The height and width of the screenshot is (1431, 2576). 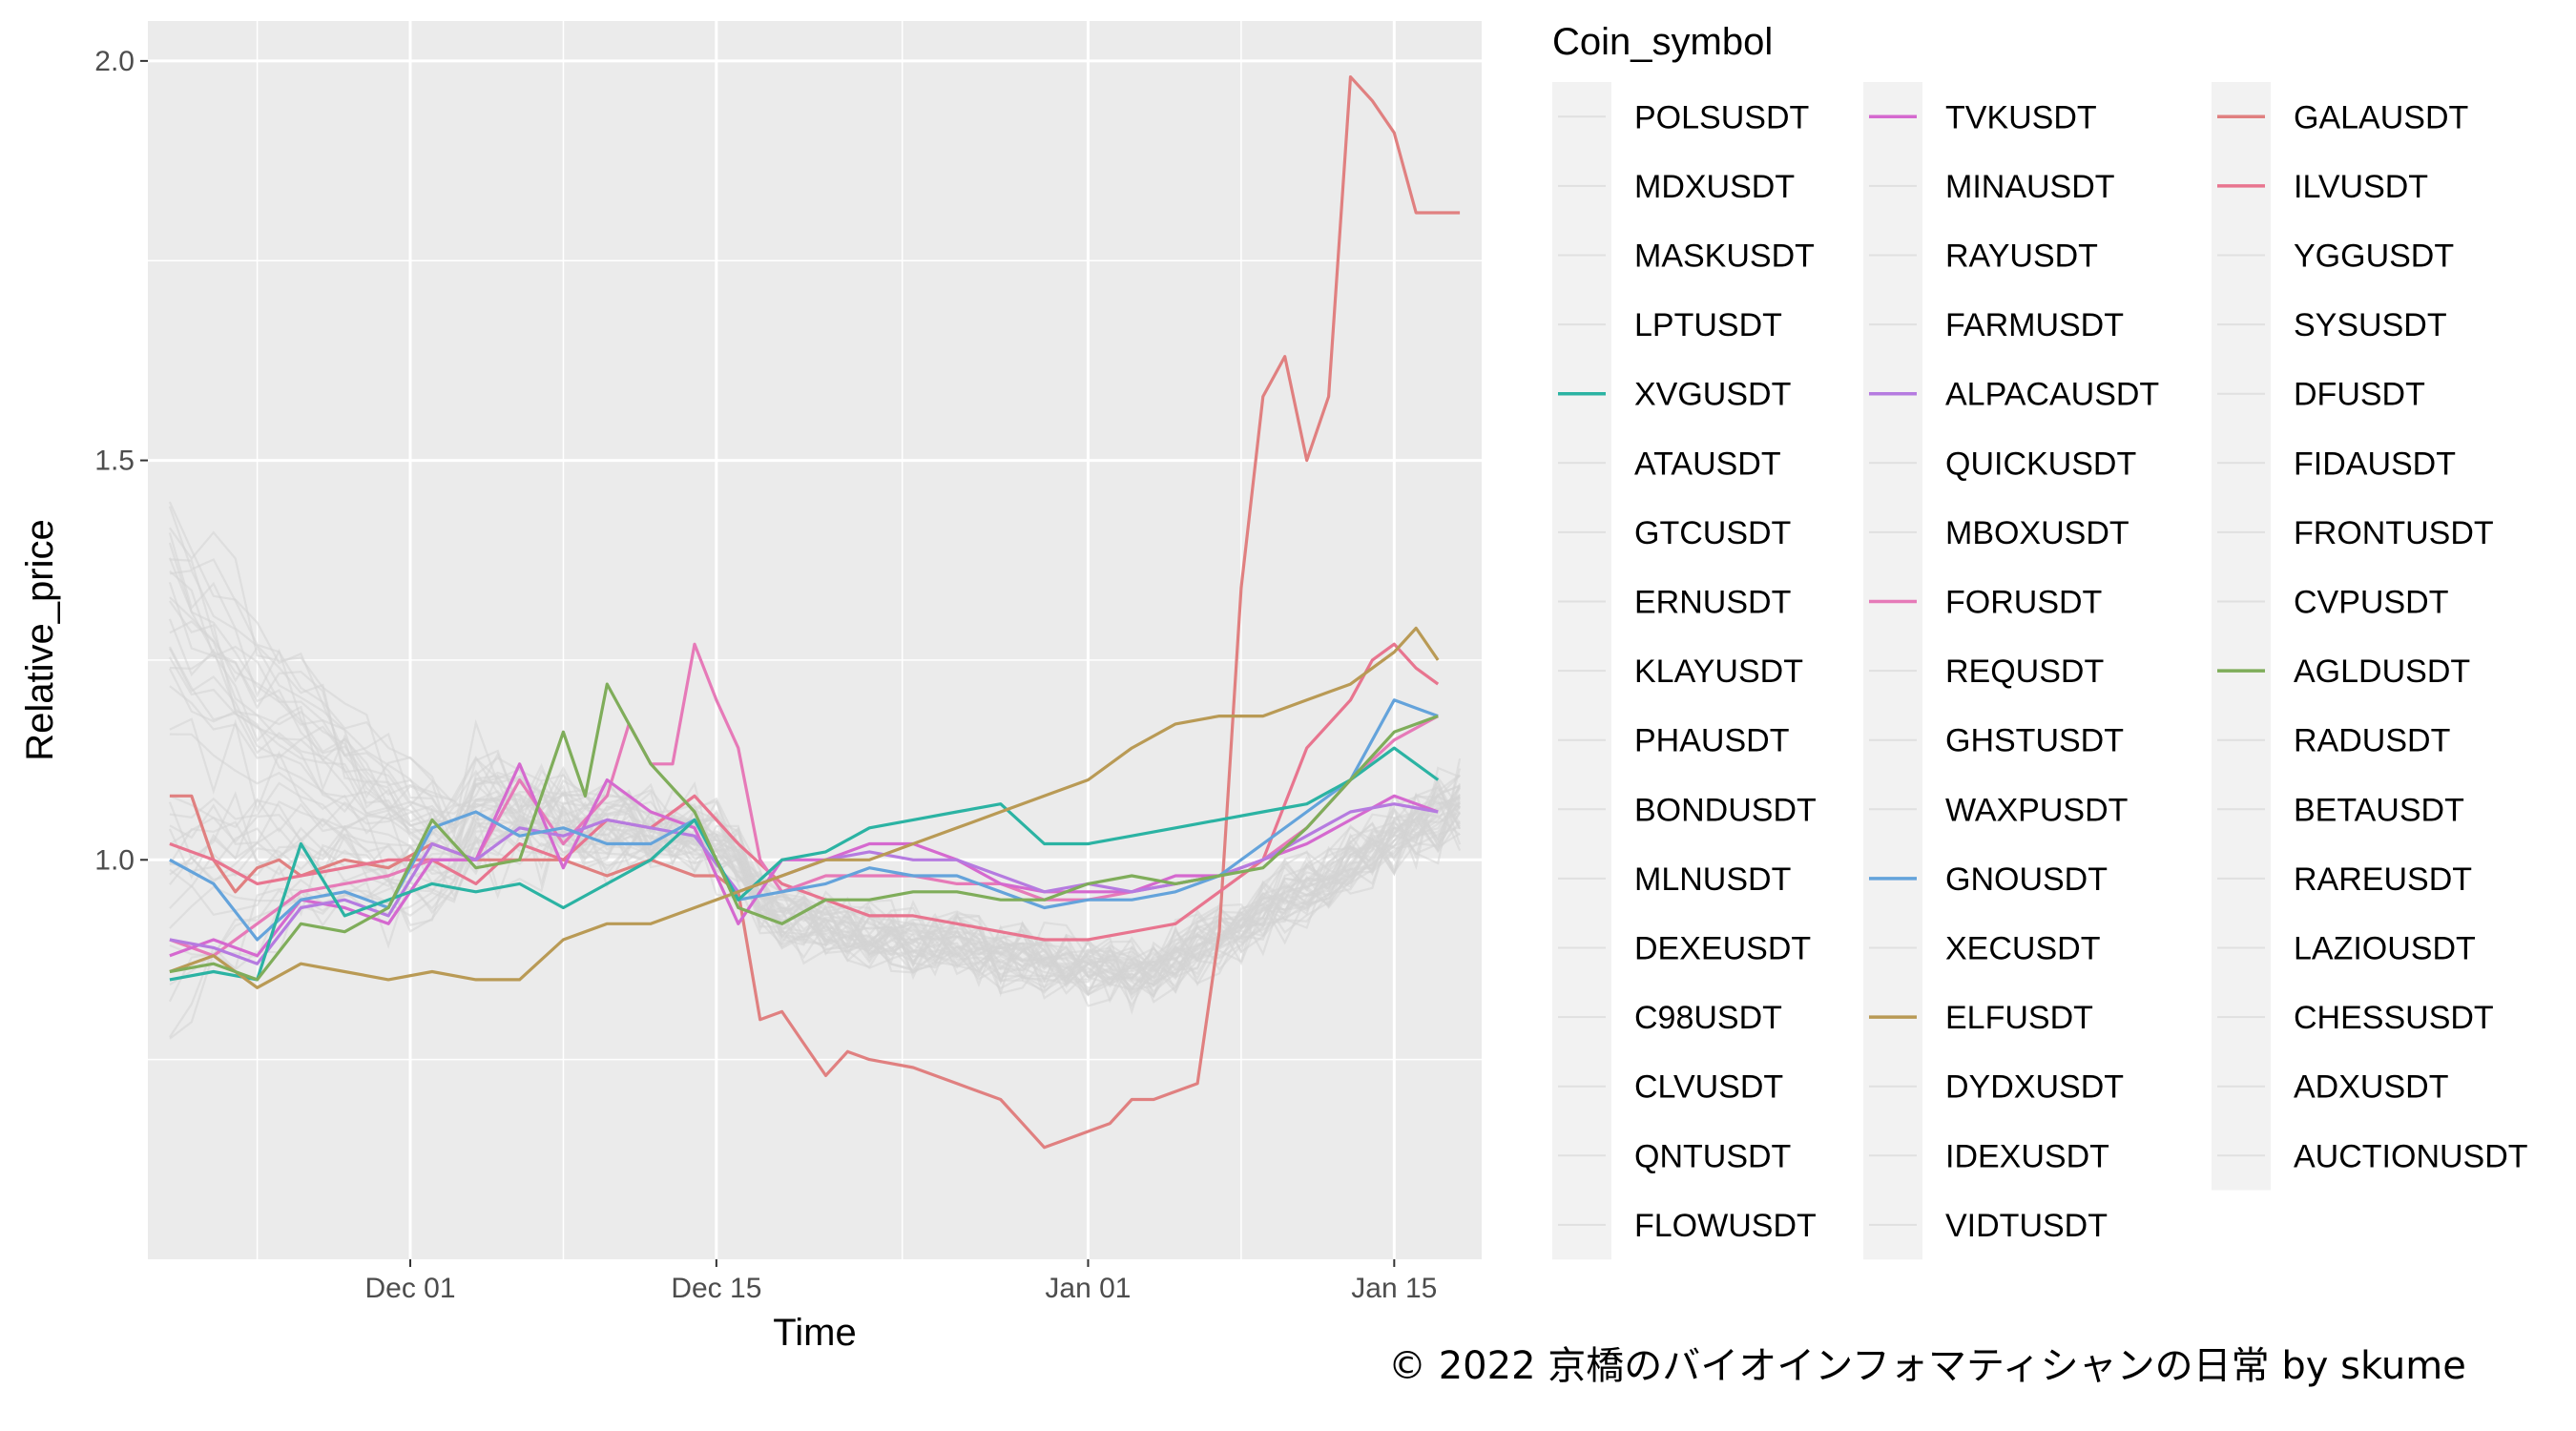 What do you see at coordinates (1708, 1087) in the screenshot?
I see `legend-label: CLVUSDT` at bounding box center [1708, 1087].